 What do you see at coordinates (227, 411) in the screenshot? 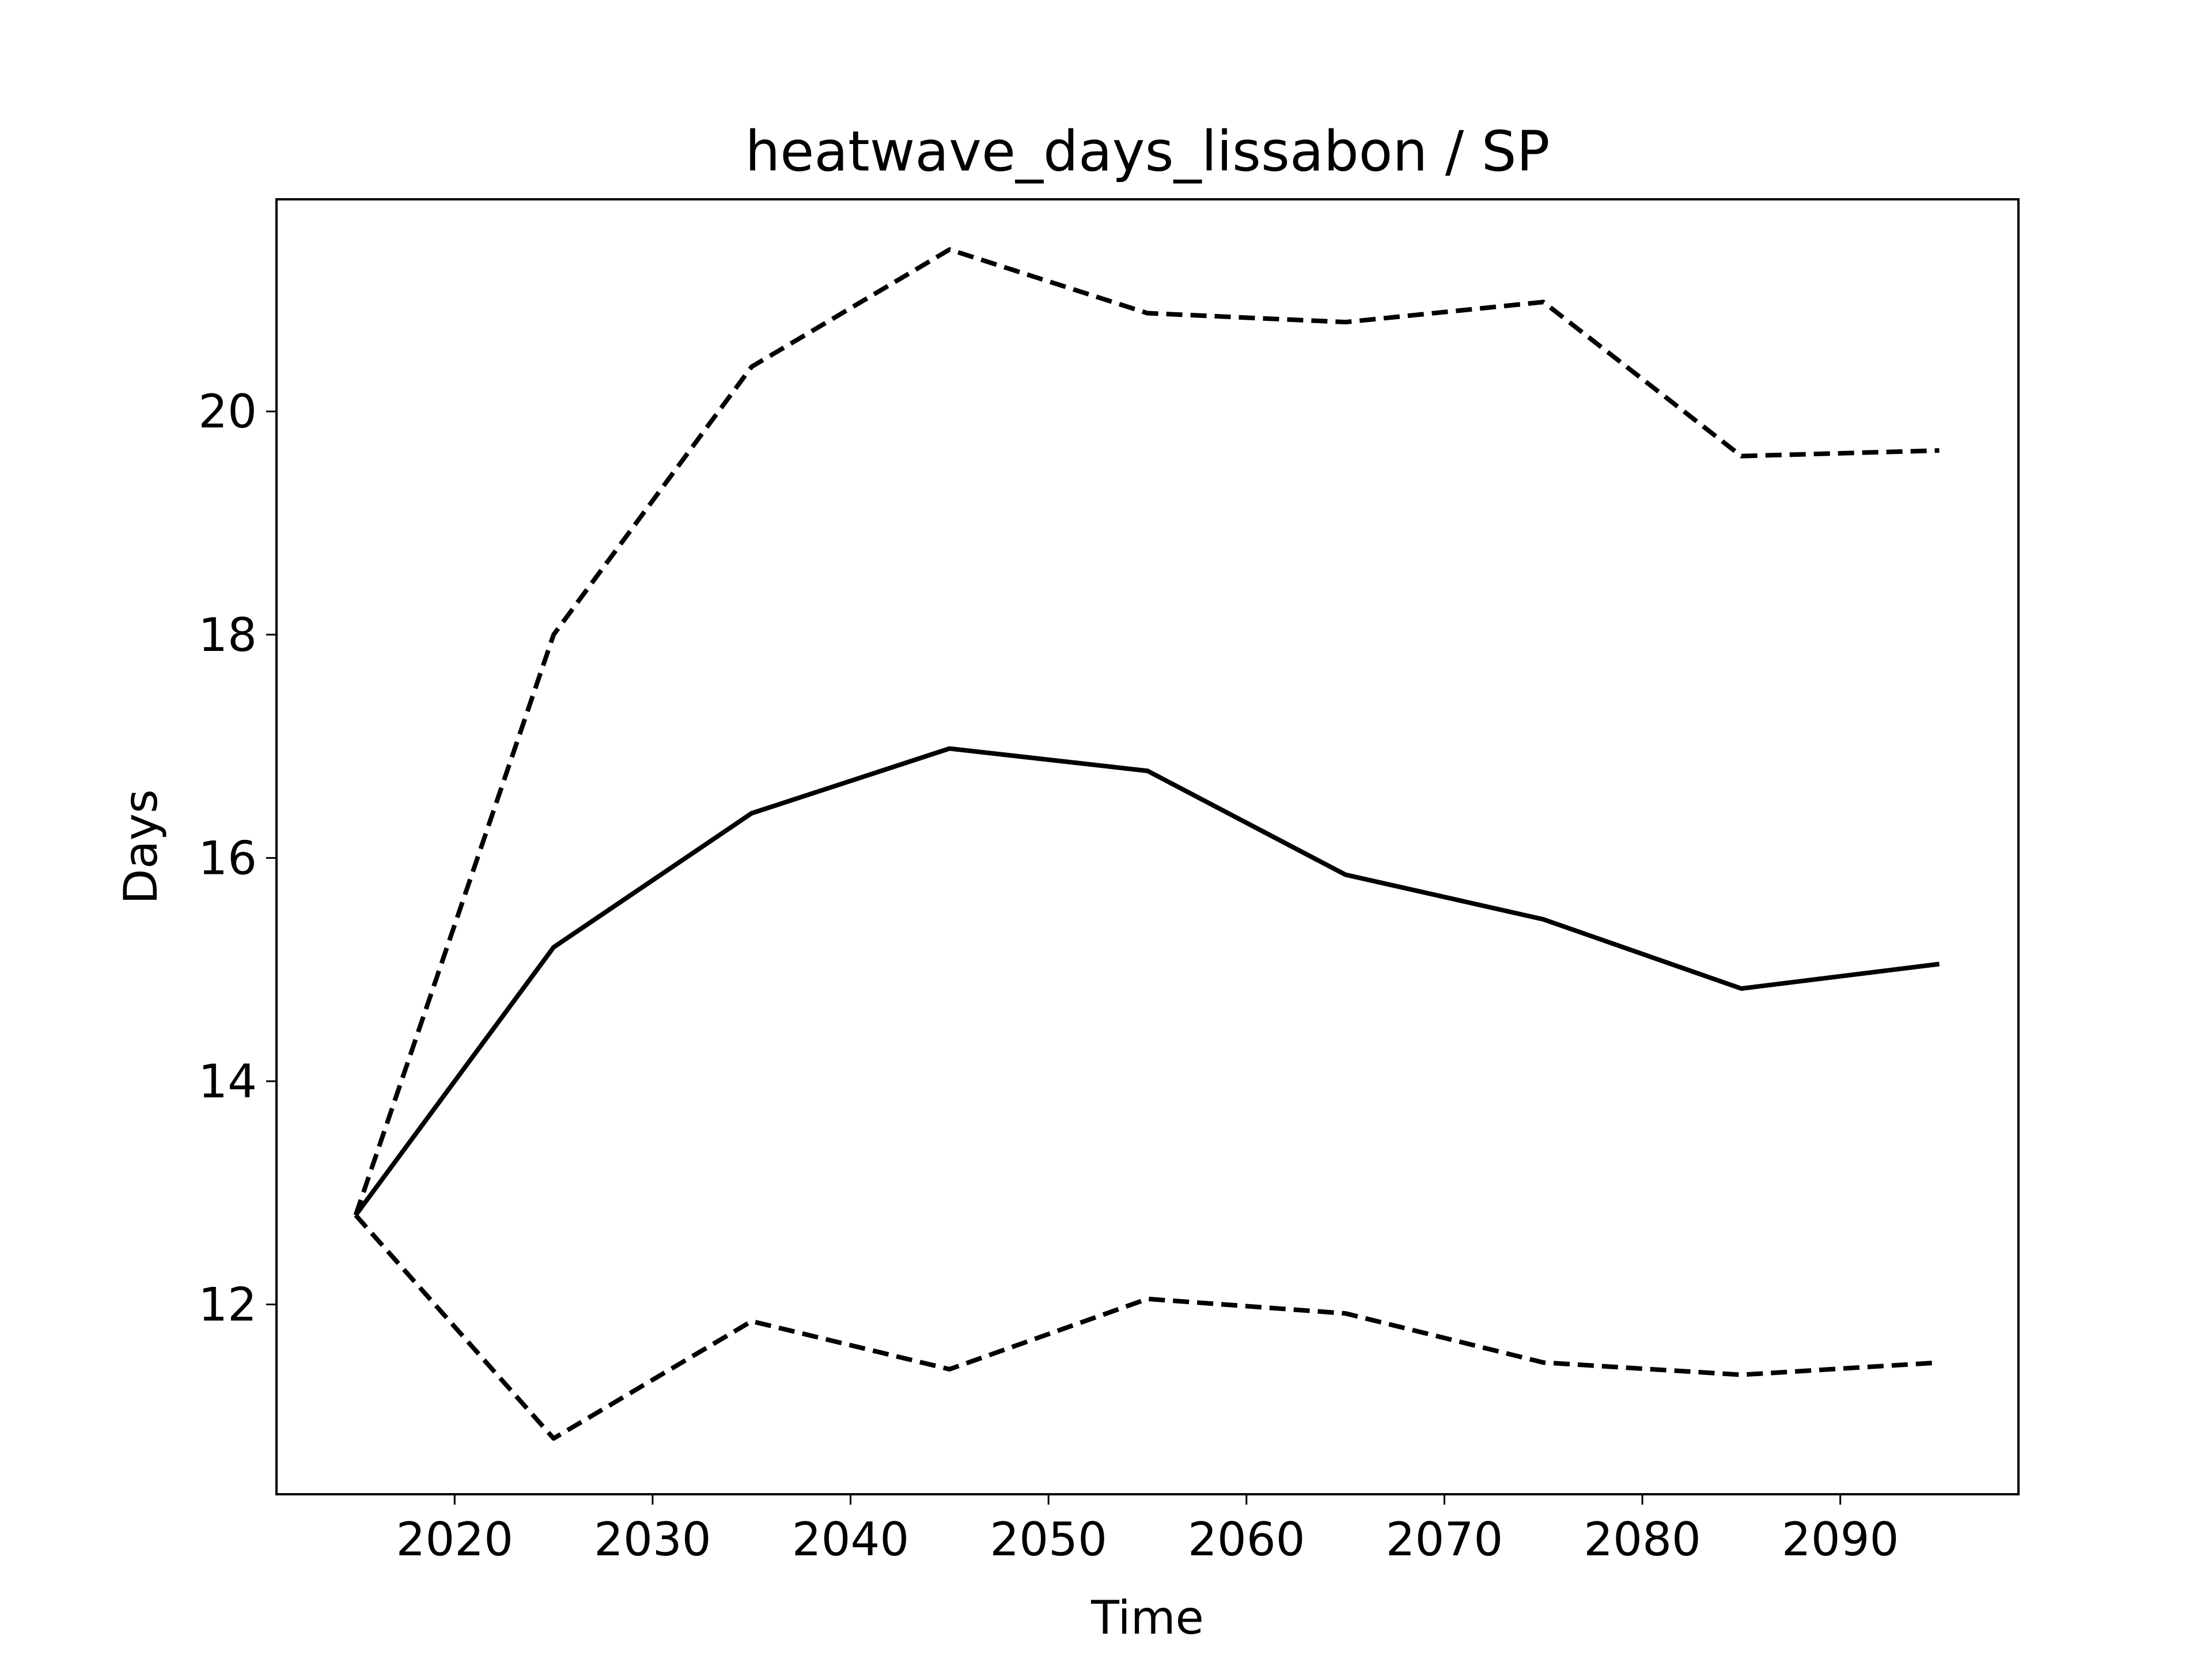
I see `y-tick-label: 20` at bounding box center [227, 411].